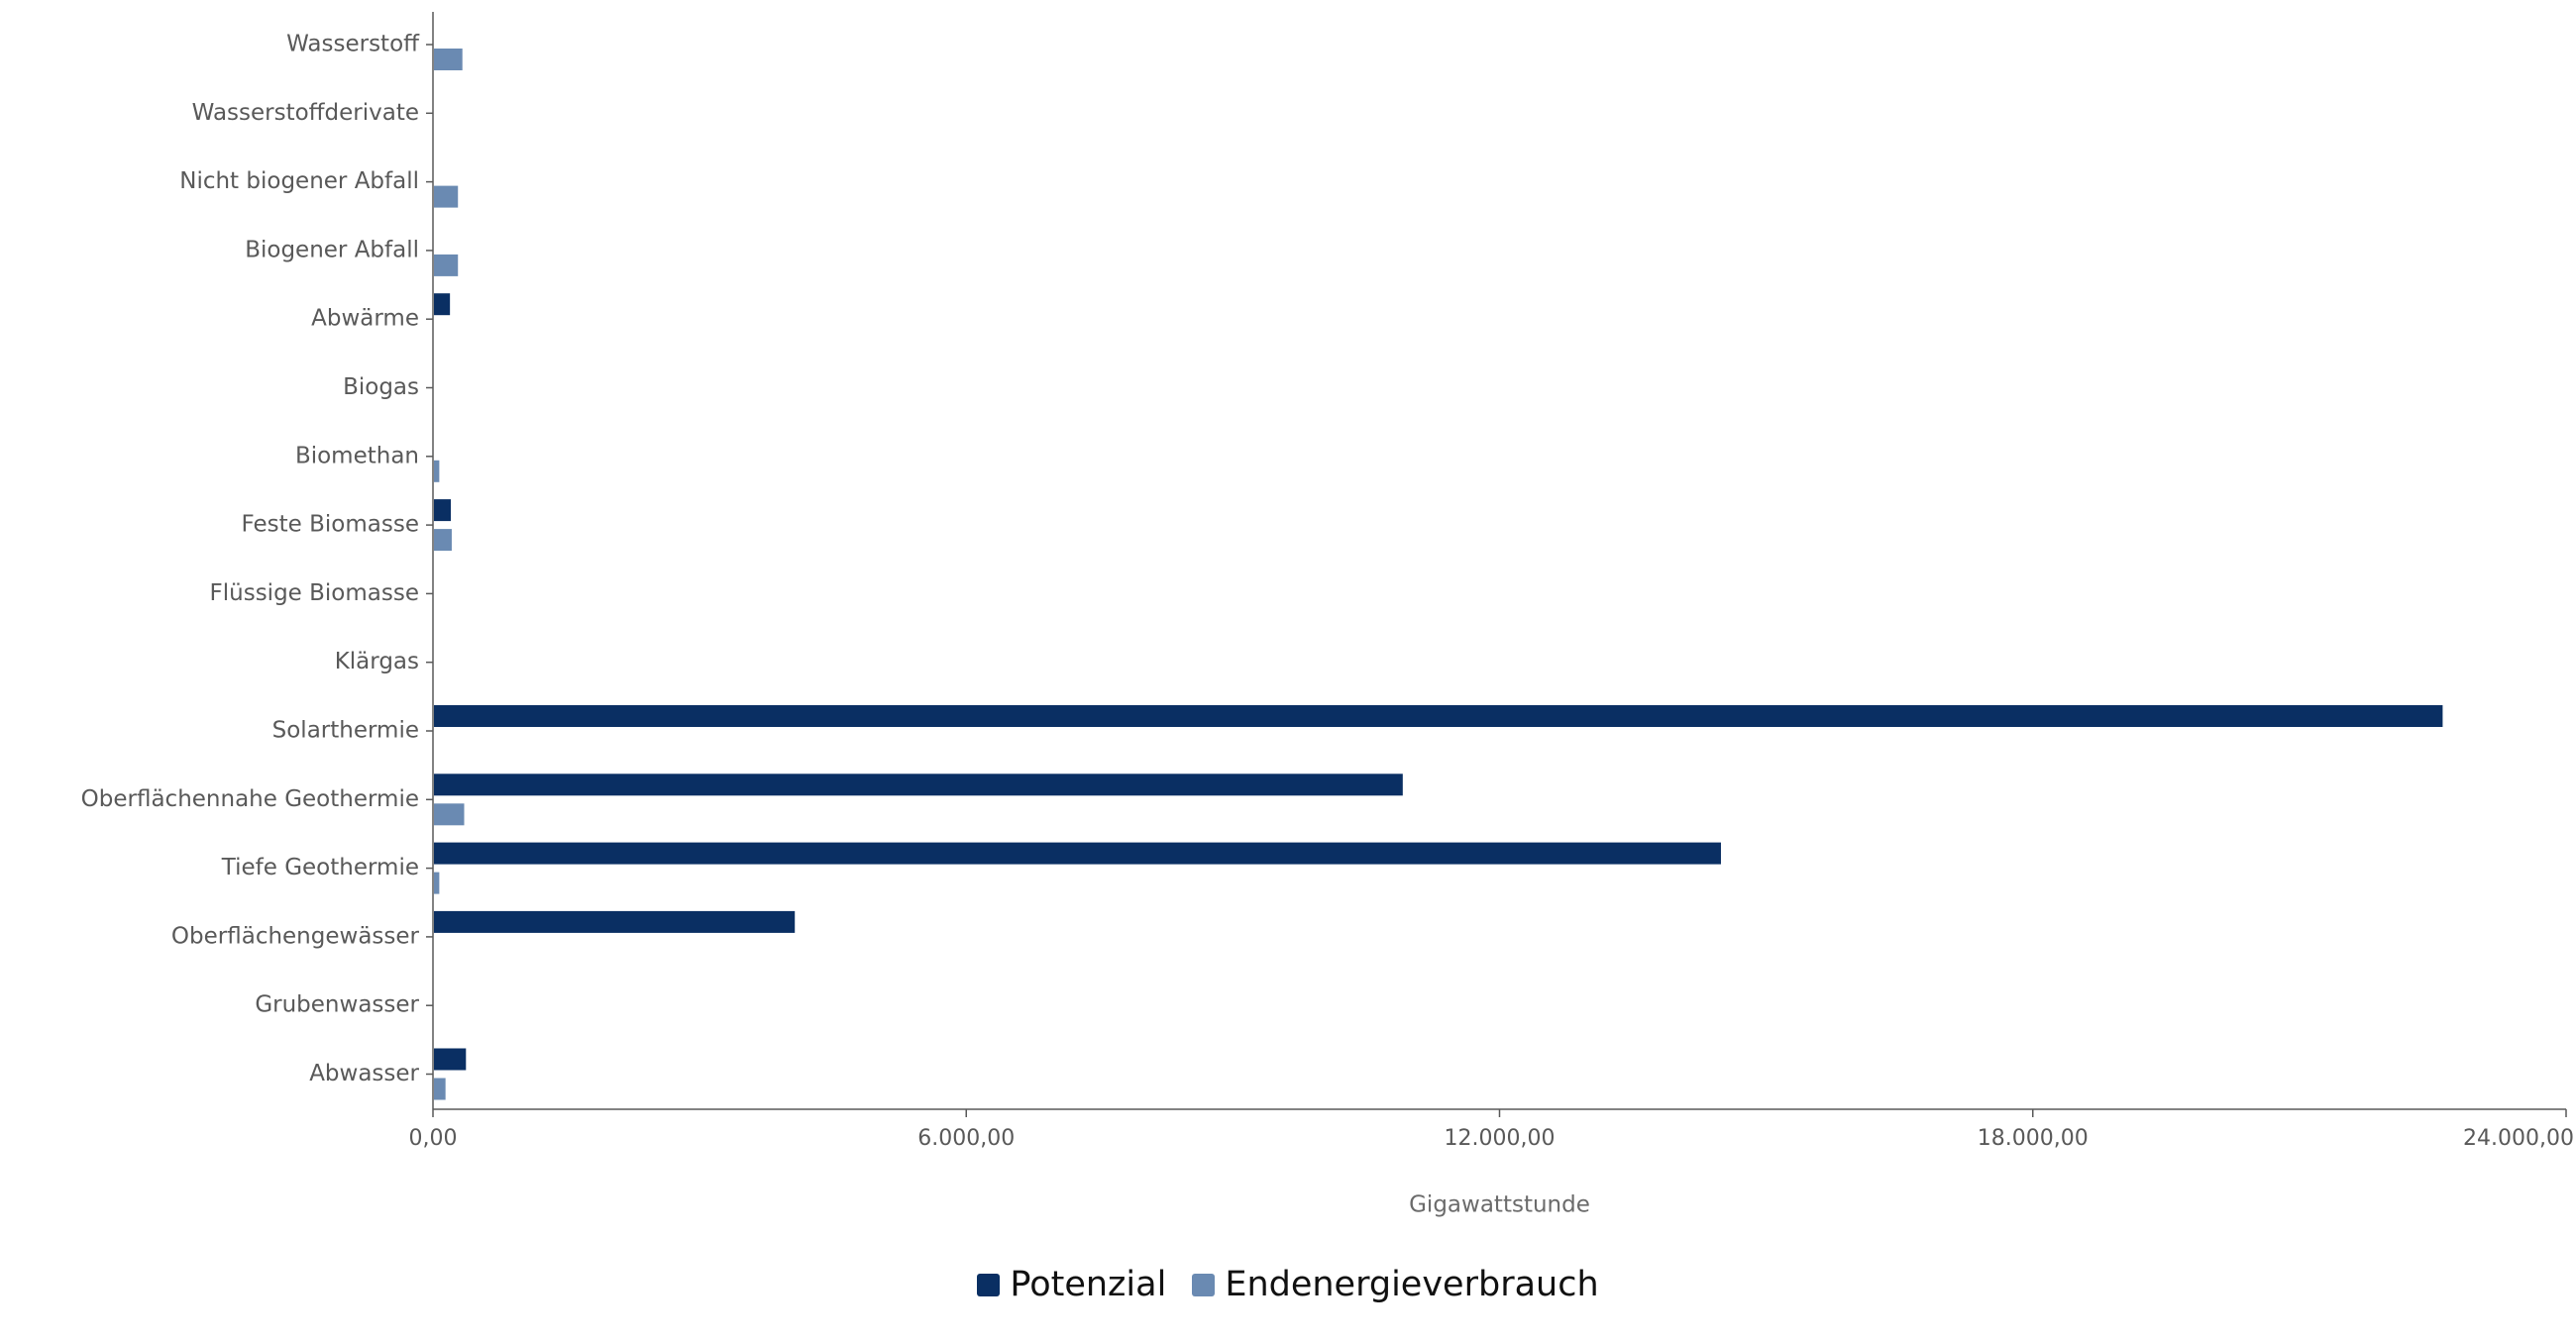 The image size is (2576, 1343). What do you see at coordinates (332, 249) in the screenshot?
I see `y-tick-label: Biogener Abfall` at bounding box center [332, 249].